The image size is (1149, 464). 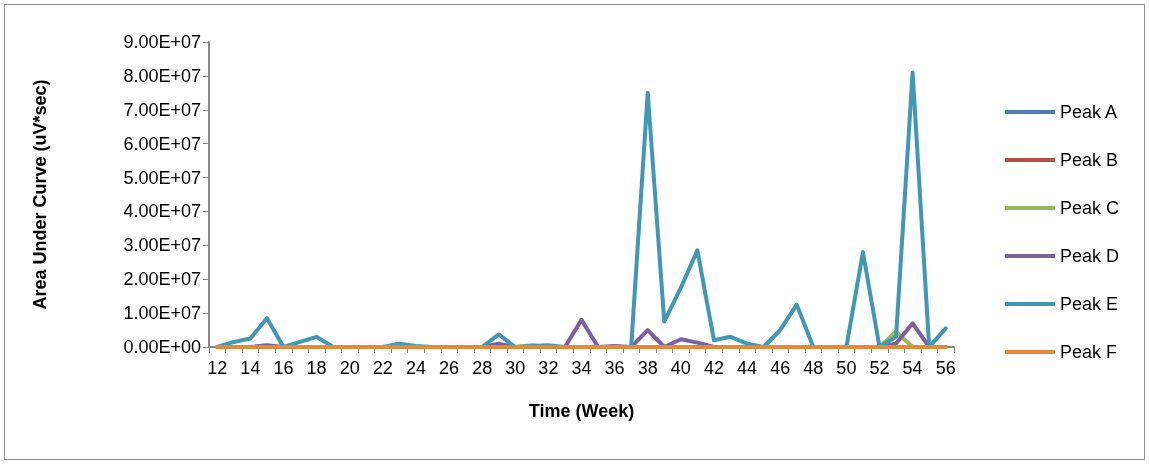 I want to click on x-tick-label: 22, so click(x=382, y=368).